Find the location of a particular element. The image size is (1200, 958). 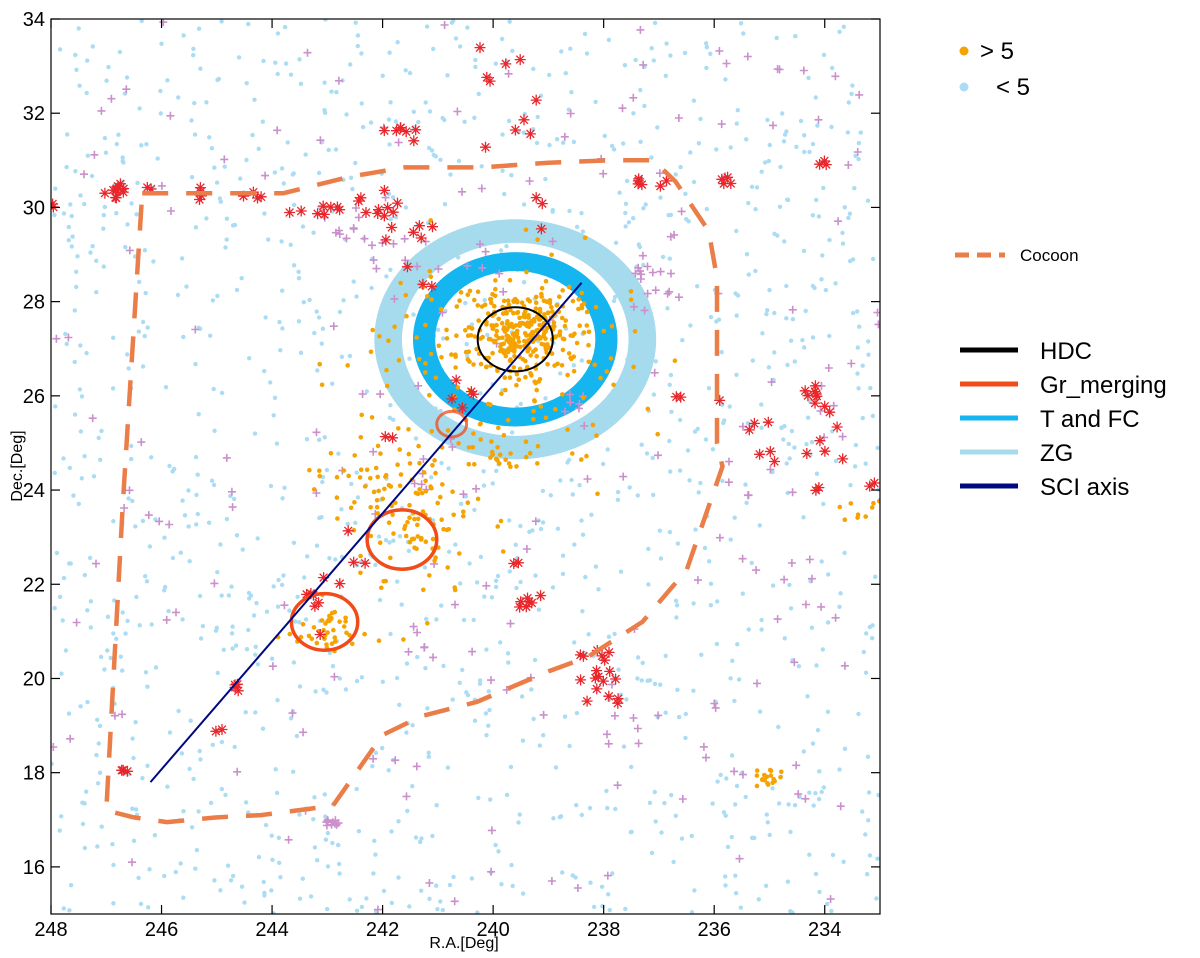

gr-merging-circle is located at coordinates (452, 424).